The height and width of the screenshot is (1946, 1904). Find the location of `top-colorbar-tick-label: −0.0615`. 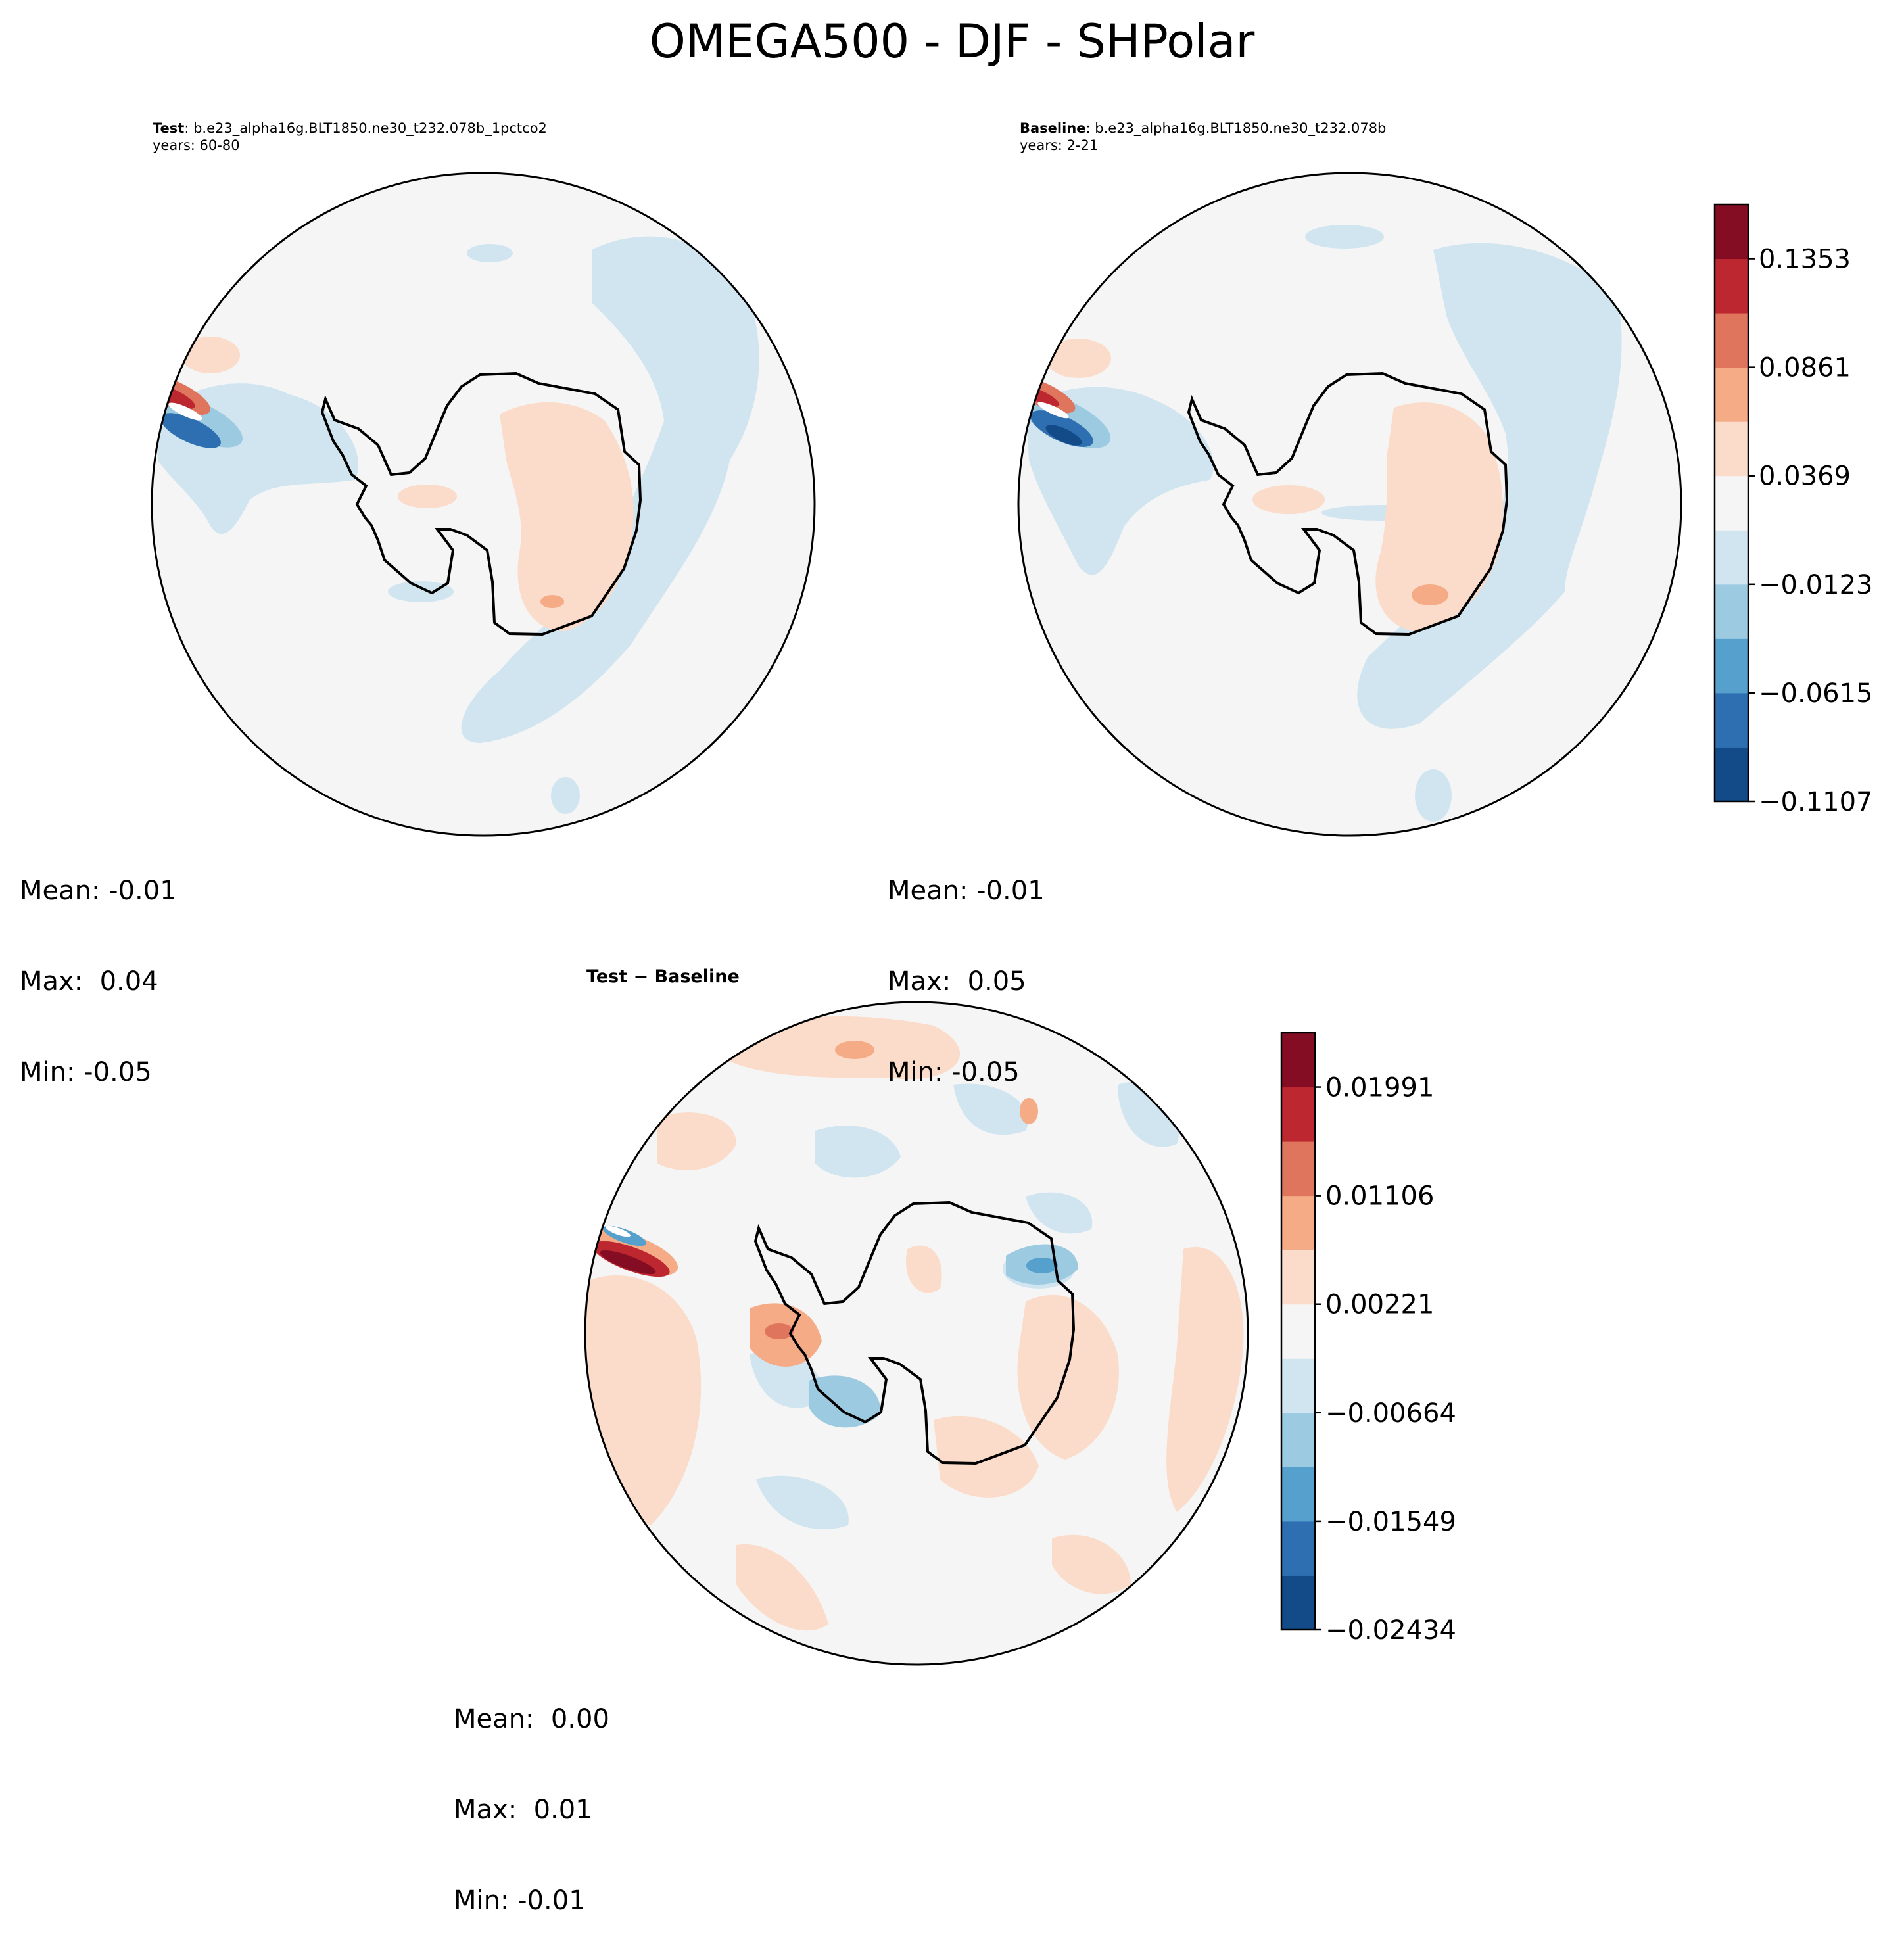

top-colorbar-tick-label: −0.0615 is located at coordinates (1815, 693).